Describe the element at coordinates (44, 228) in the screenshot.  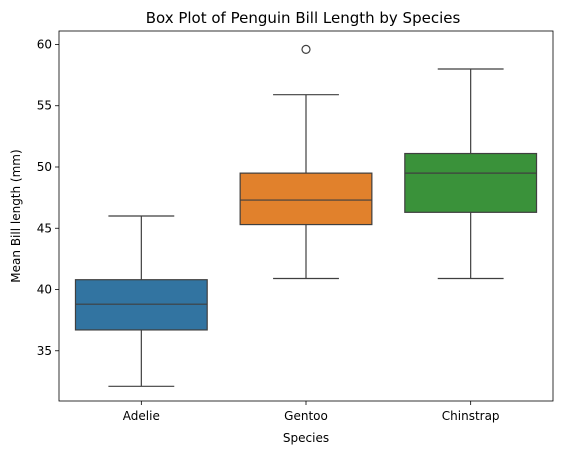
I see `y-tick-label: 45` at that location.